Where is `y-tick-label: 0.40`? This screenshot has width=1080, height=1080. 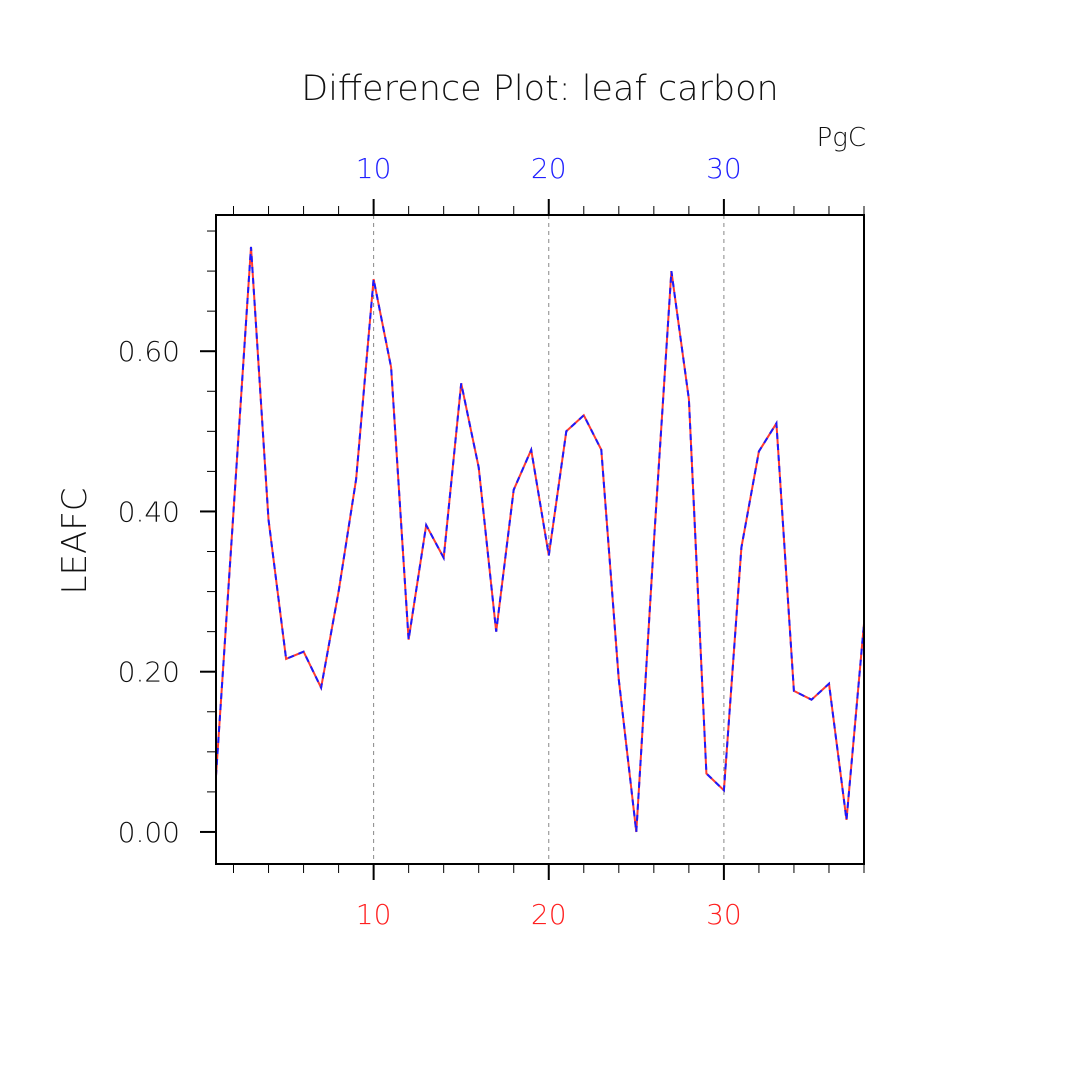
y-tick-label: 0.40 is located at coordinates (149, 511).